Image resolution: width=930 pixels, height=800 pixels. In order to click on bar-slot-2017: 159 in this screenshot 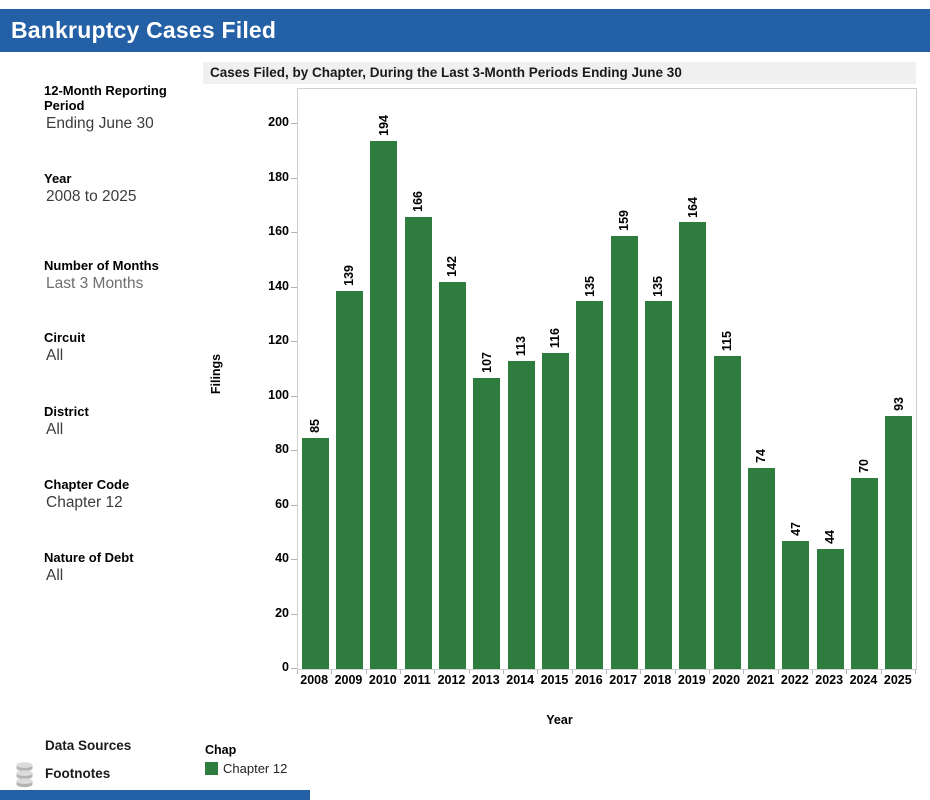, I will do `click(624, 379)`.